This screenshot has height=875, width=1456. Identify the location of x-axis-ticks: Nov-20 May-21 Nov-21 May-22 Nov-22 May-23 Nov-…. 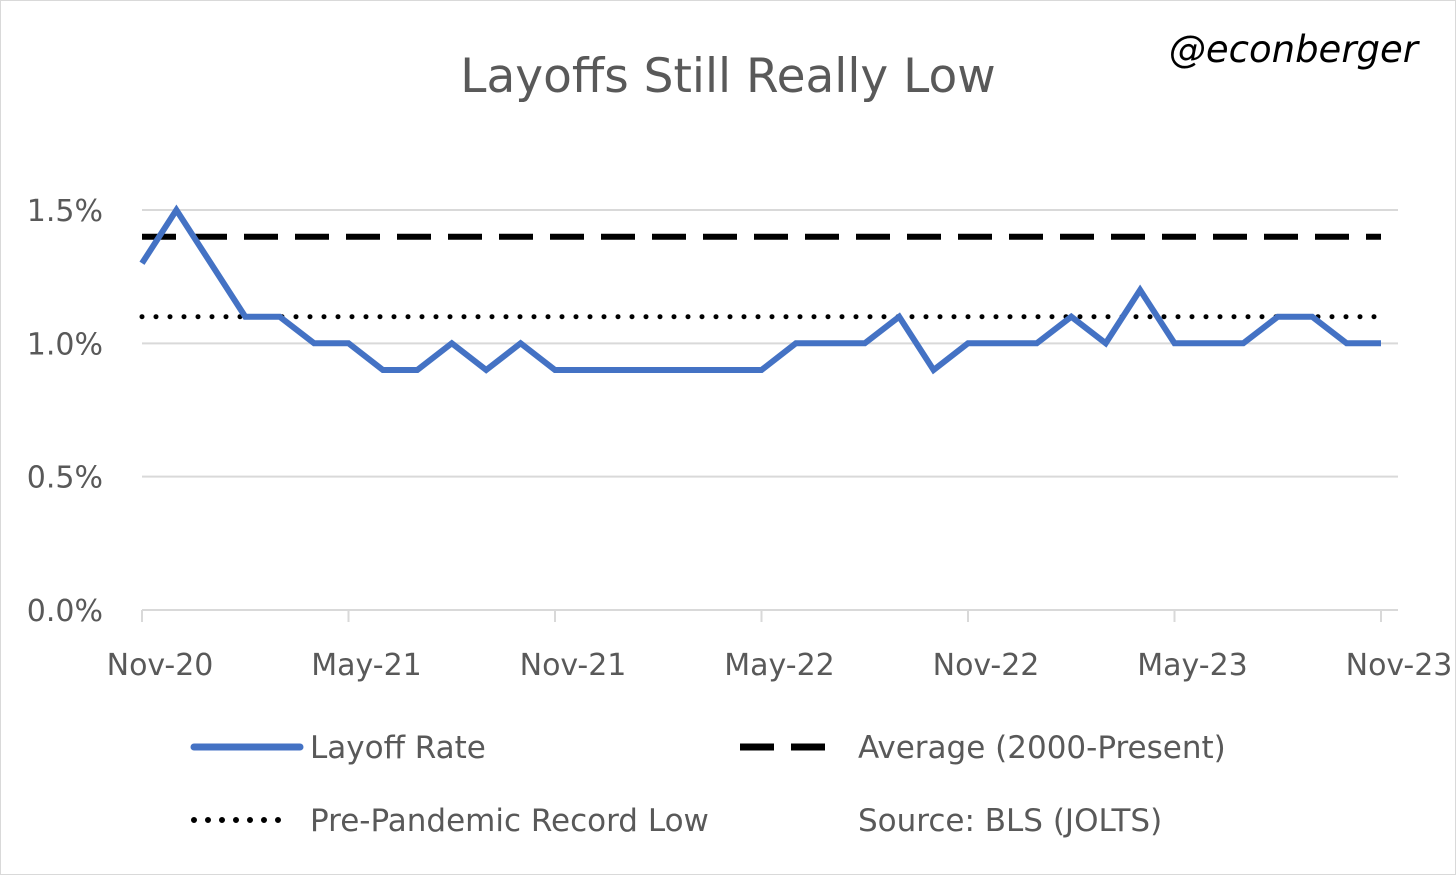
(780, 646).